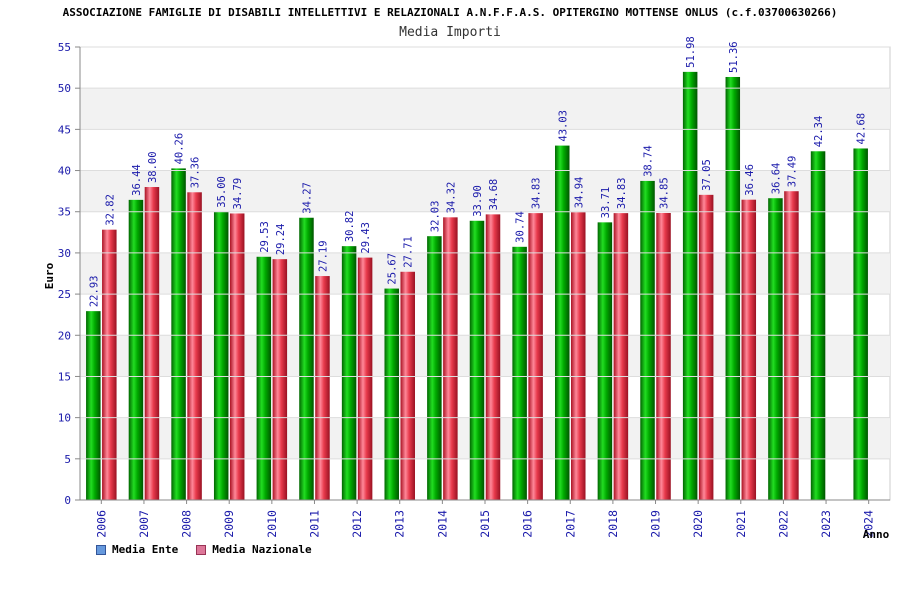  Describe the element at coordinates (64, 335) in the screenshot. I see `y-tick-label: 20` at that location.